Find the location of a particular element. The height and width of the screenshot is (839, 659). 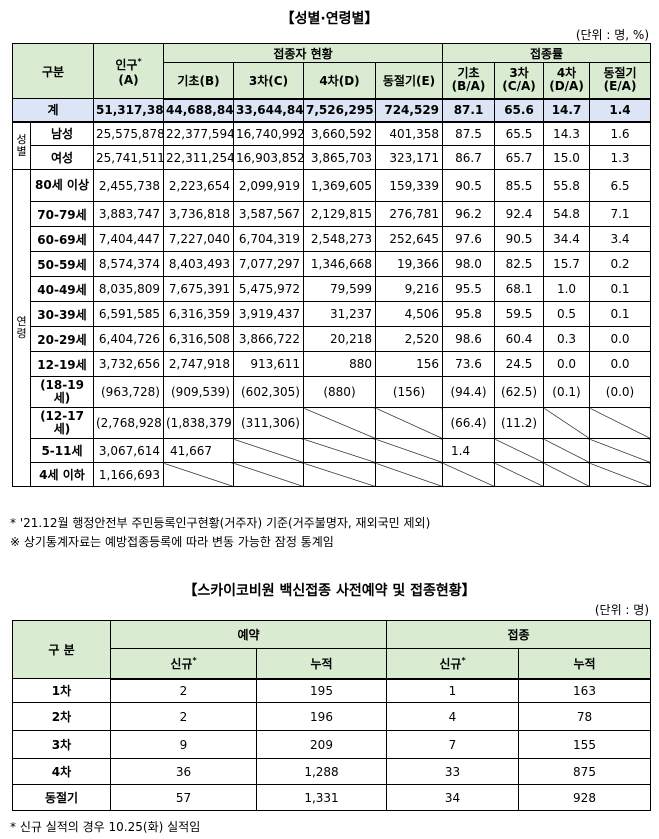

header-winter: 동절기(E) is located at coordinates (409, 81).